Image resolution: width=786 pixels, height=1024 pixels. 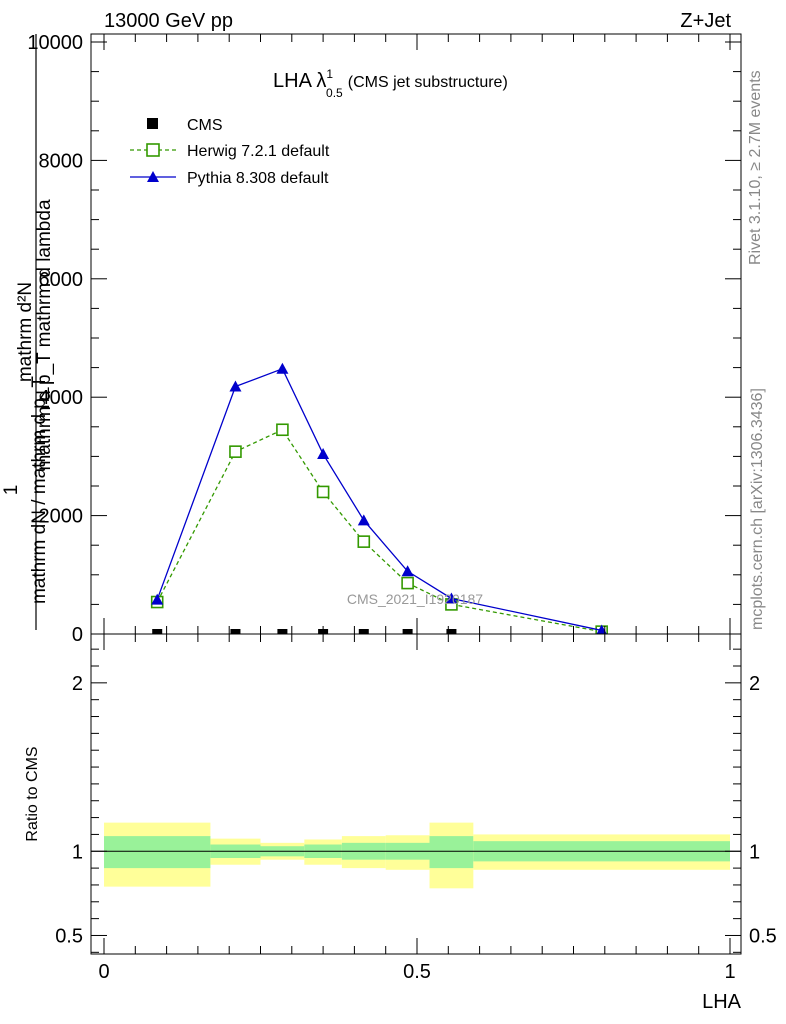 What do you see at coordinates (61, 517) in the screenshot?
I see `main-y-tick-label: 2000` at bounding box center [61, 517].